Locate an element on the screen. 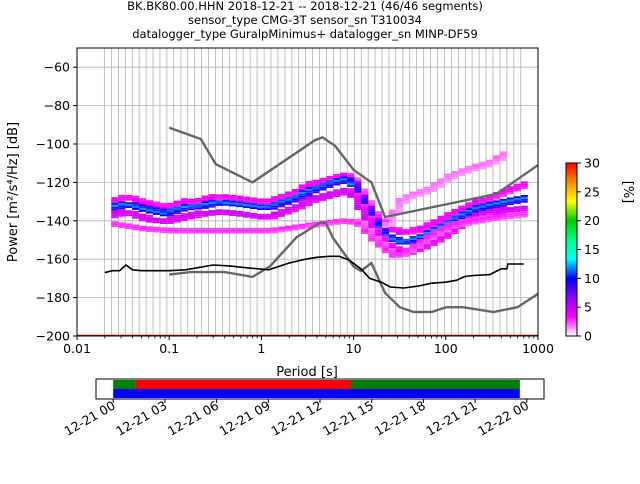 This screenshot has height=484, width=640. y-tick-label: −140 is located at coordinates (53, 220).